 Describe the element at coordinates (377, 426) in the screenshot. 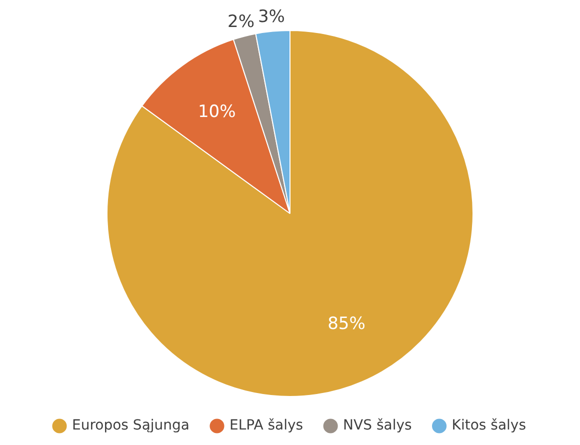

I see `legend-label: NVS šalys` at that location.